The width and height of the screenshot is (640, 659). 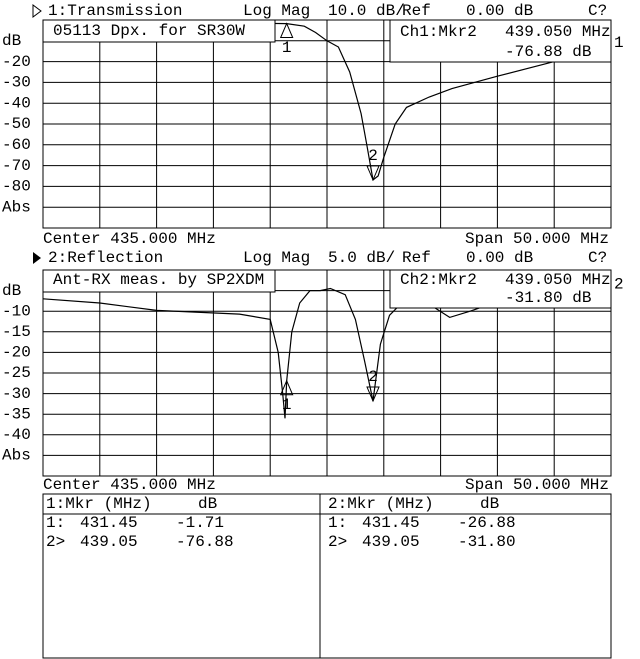 I want to click on table-cell: -1.71, so click(x=200, y=523).